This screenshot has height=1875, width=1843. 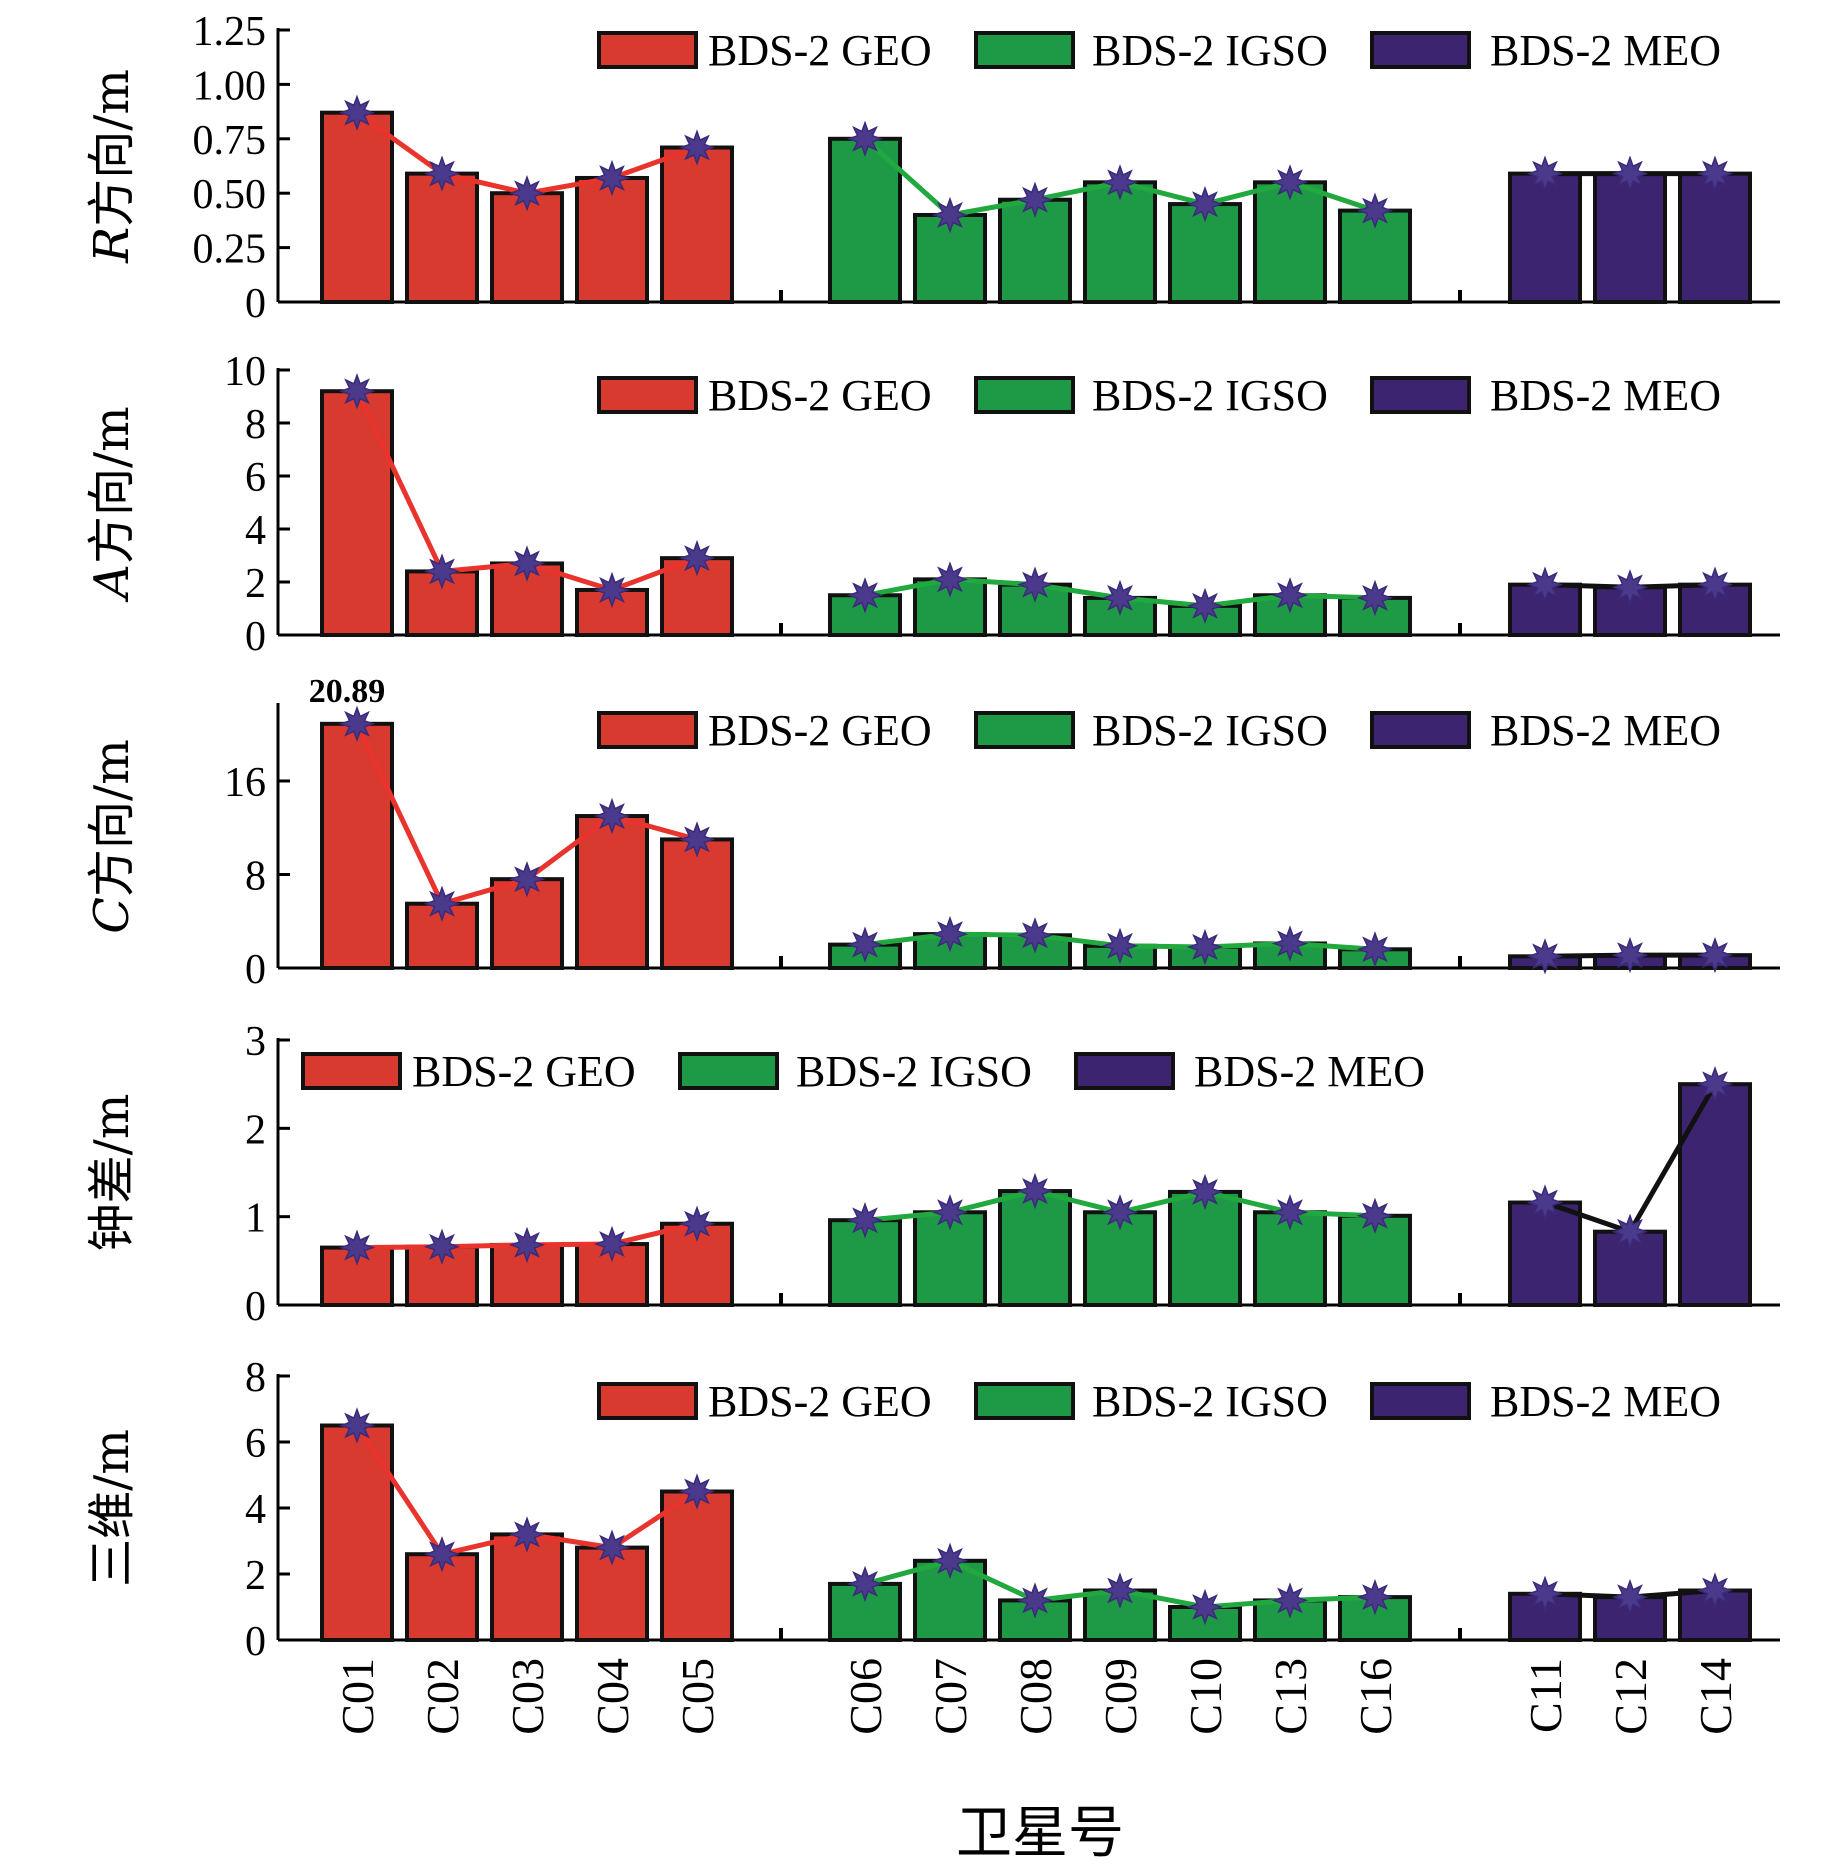 I want to click on y-tick-label: 8, so click(x=255, y=1378).